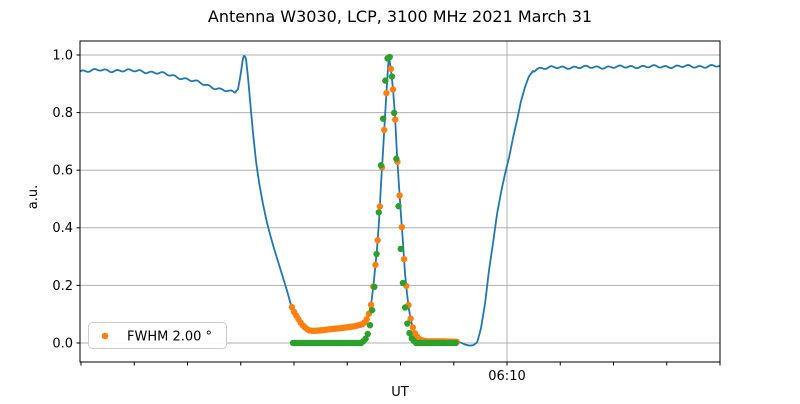 The width and height of the screenshot is (800, 404). I want to click on x-axis-label: UT, so click(400, 392).